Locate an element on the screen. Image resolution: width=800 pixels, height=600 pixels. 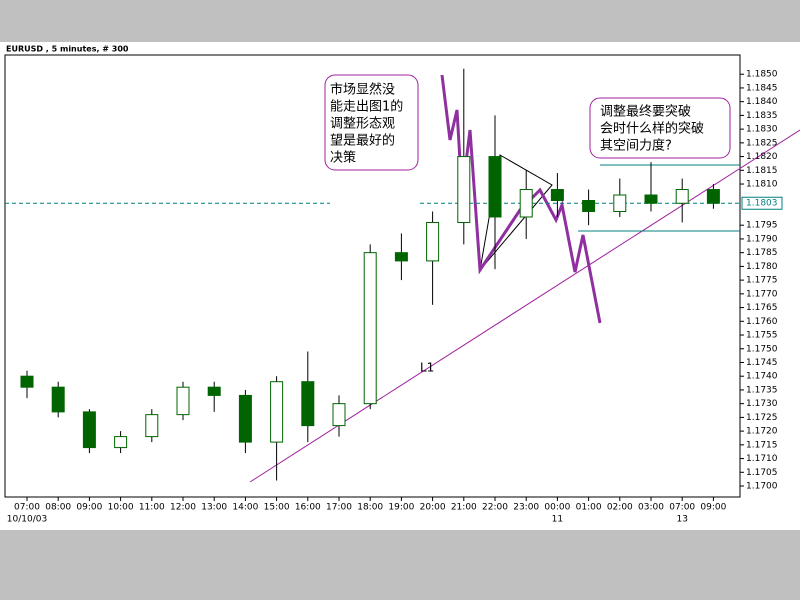
y-tick-label: 1.1840 is located at coordinates (762, 102).